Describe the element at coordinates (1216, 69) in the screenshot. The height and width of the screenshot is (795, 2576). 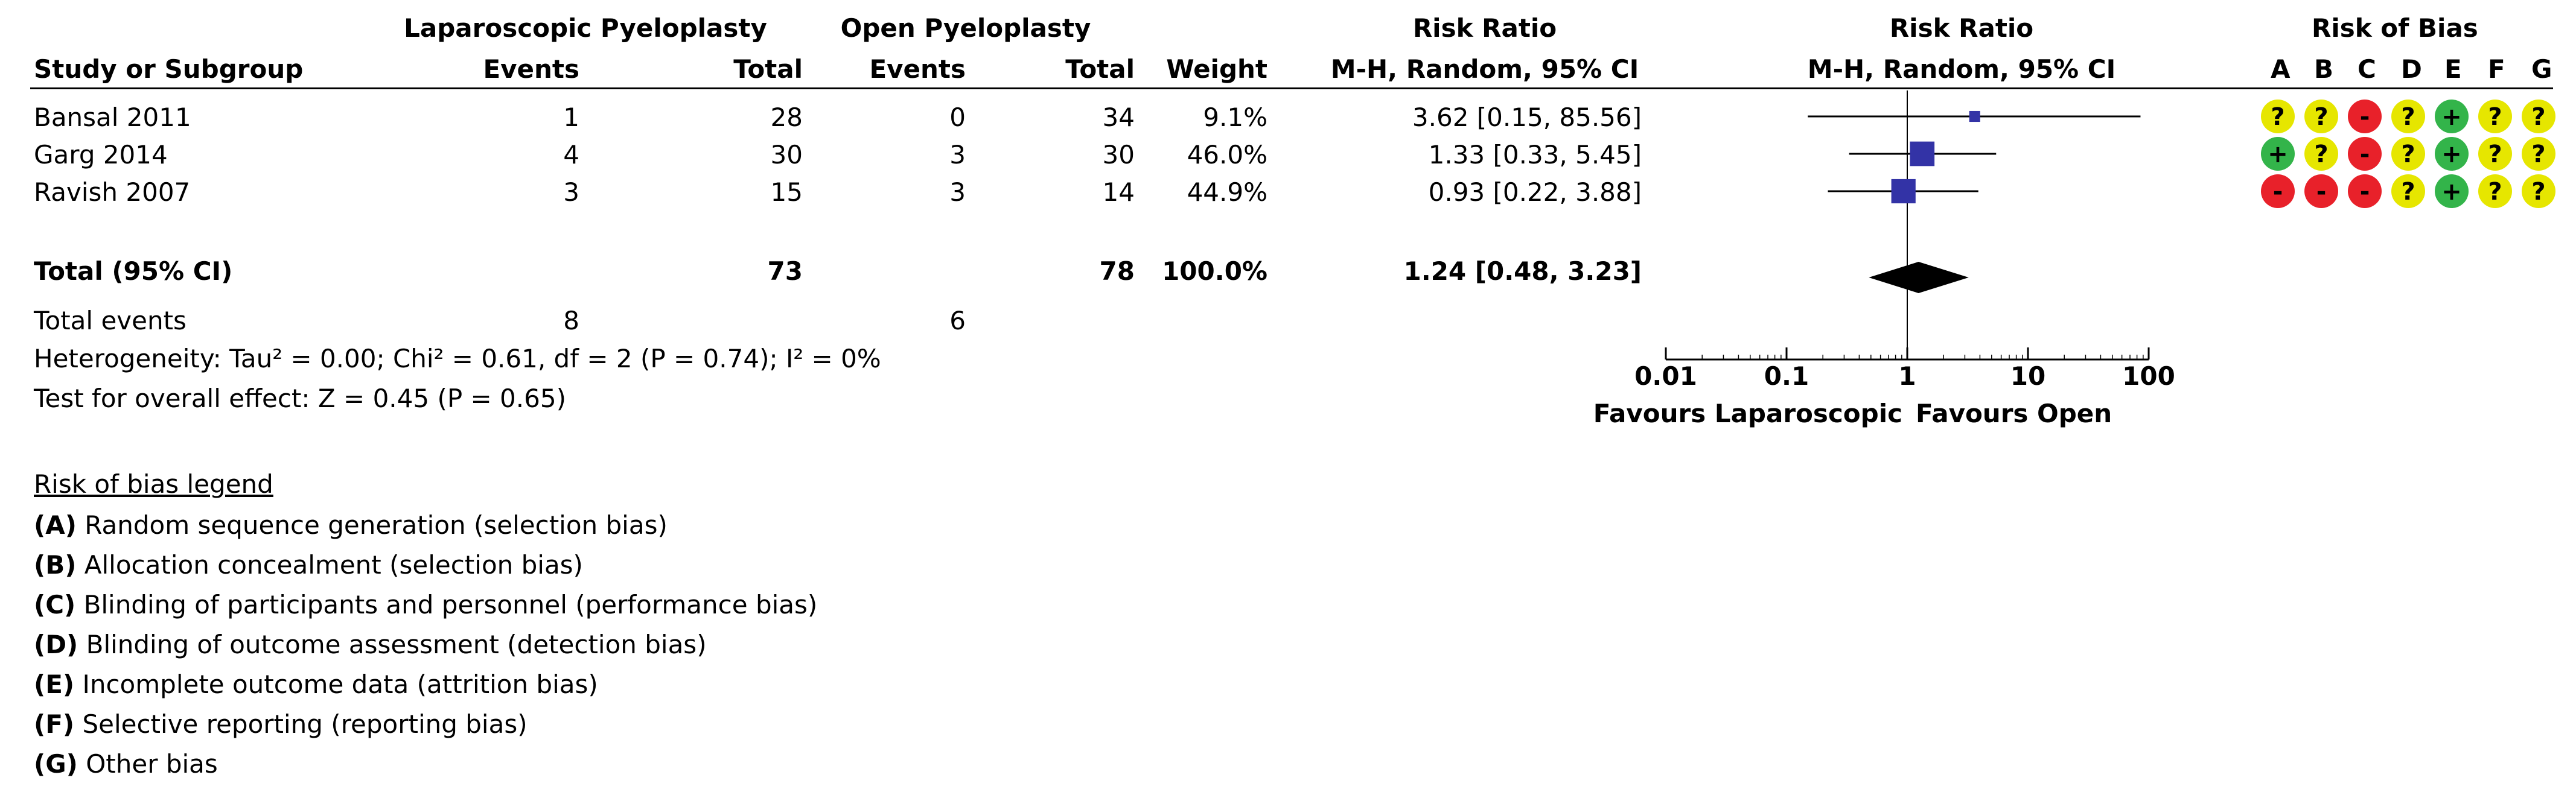
I see `weight-col-header: Weight` at that location.